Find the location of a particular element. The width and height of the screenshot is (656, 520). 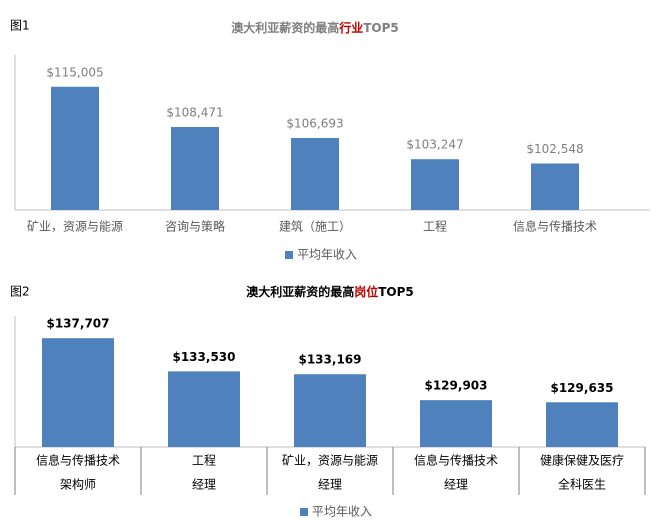

value-label: $103,247 is located at coordinates (434, 145).